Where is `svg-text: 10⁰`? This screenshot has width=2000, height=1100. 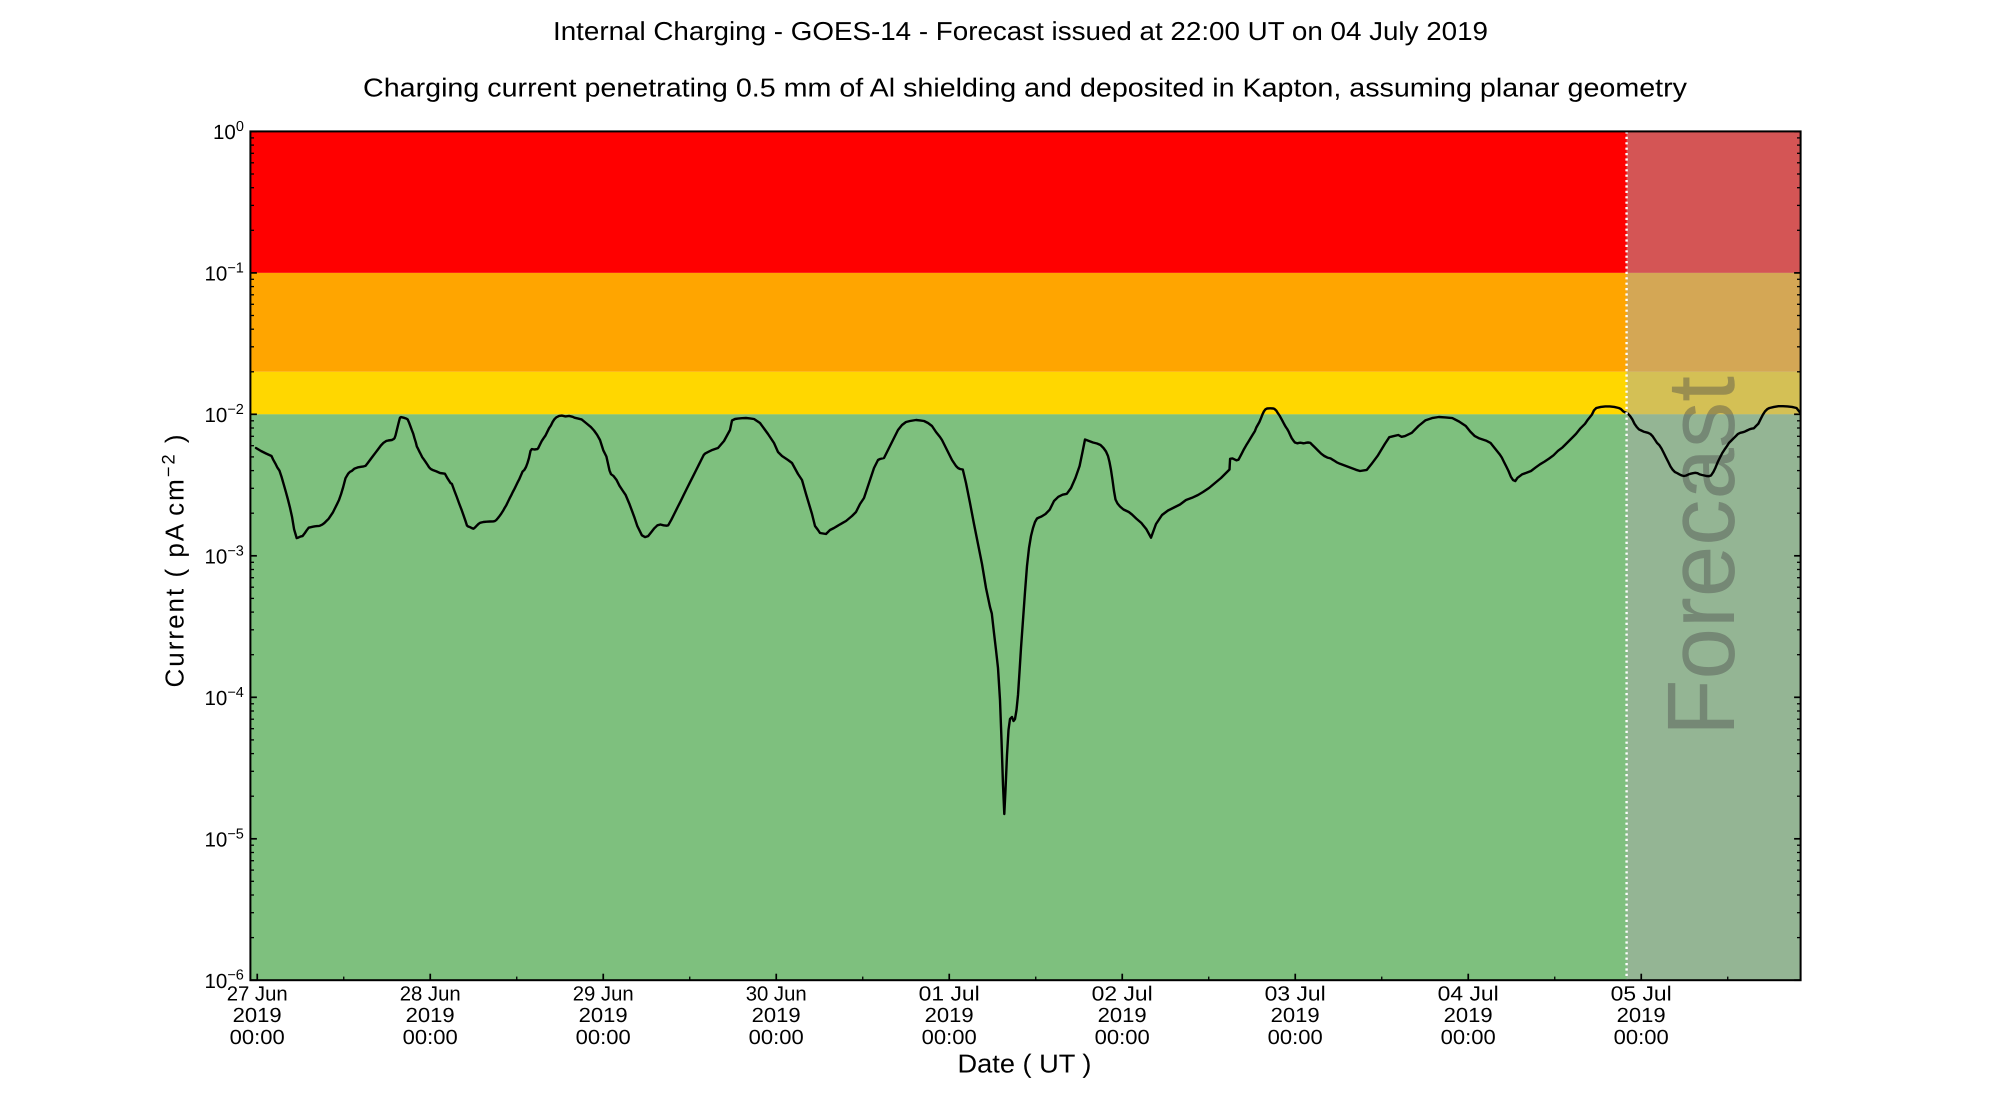 svg-text: 10⁰ is located at coordinates (228, 131).